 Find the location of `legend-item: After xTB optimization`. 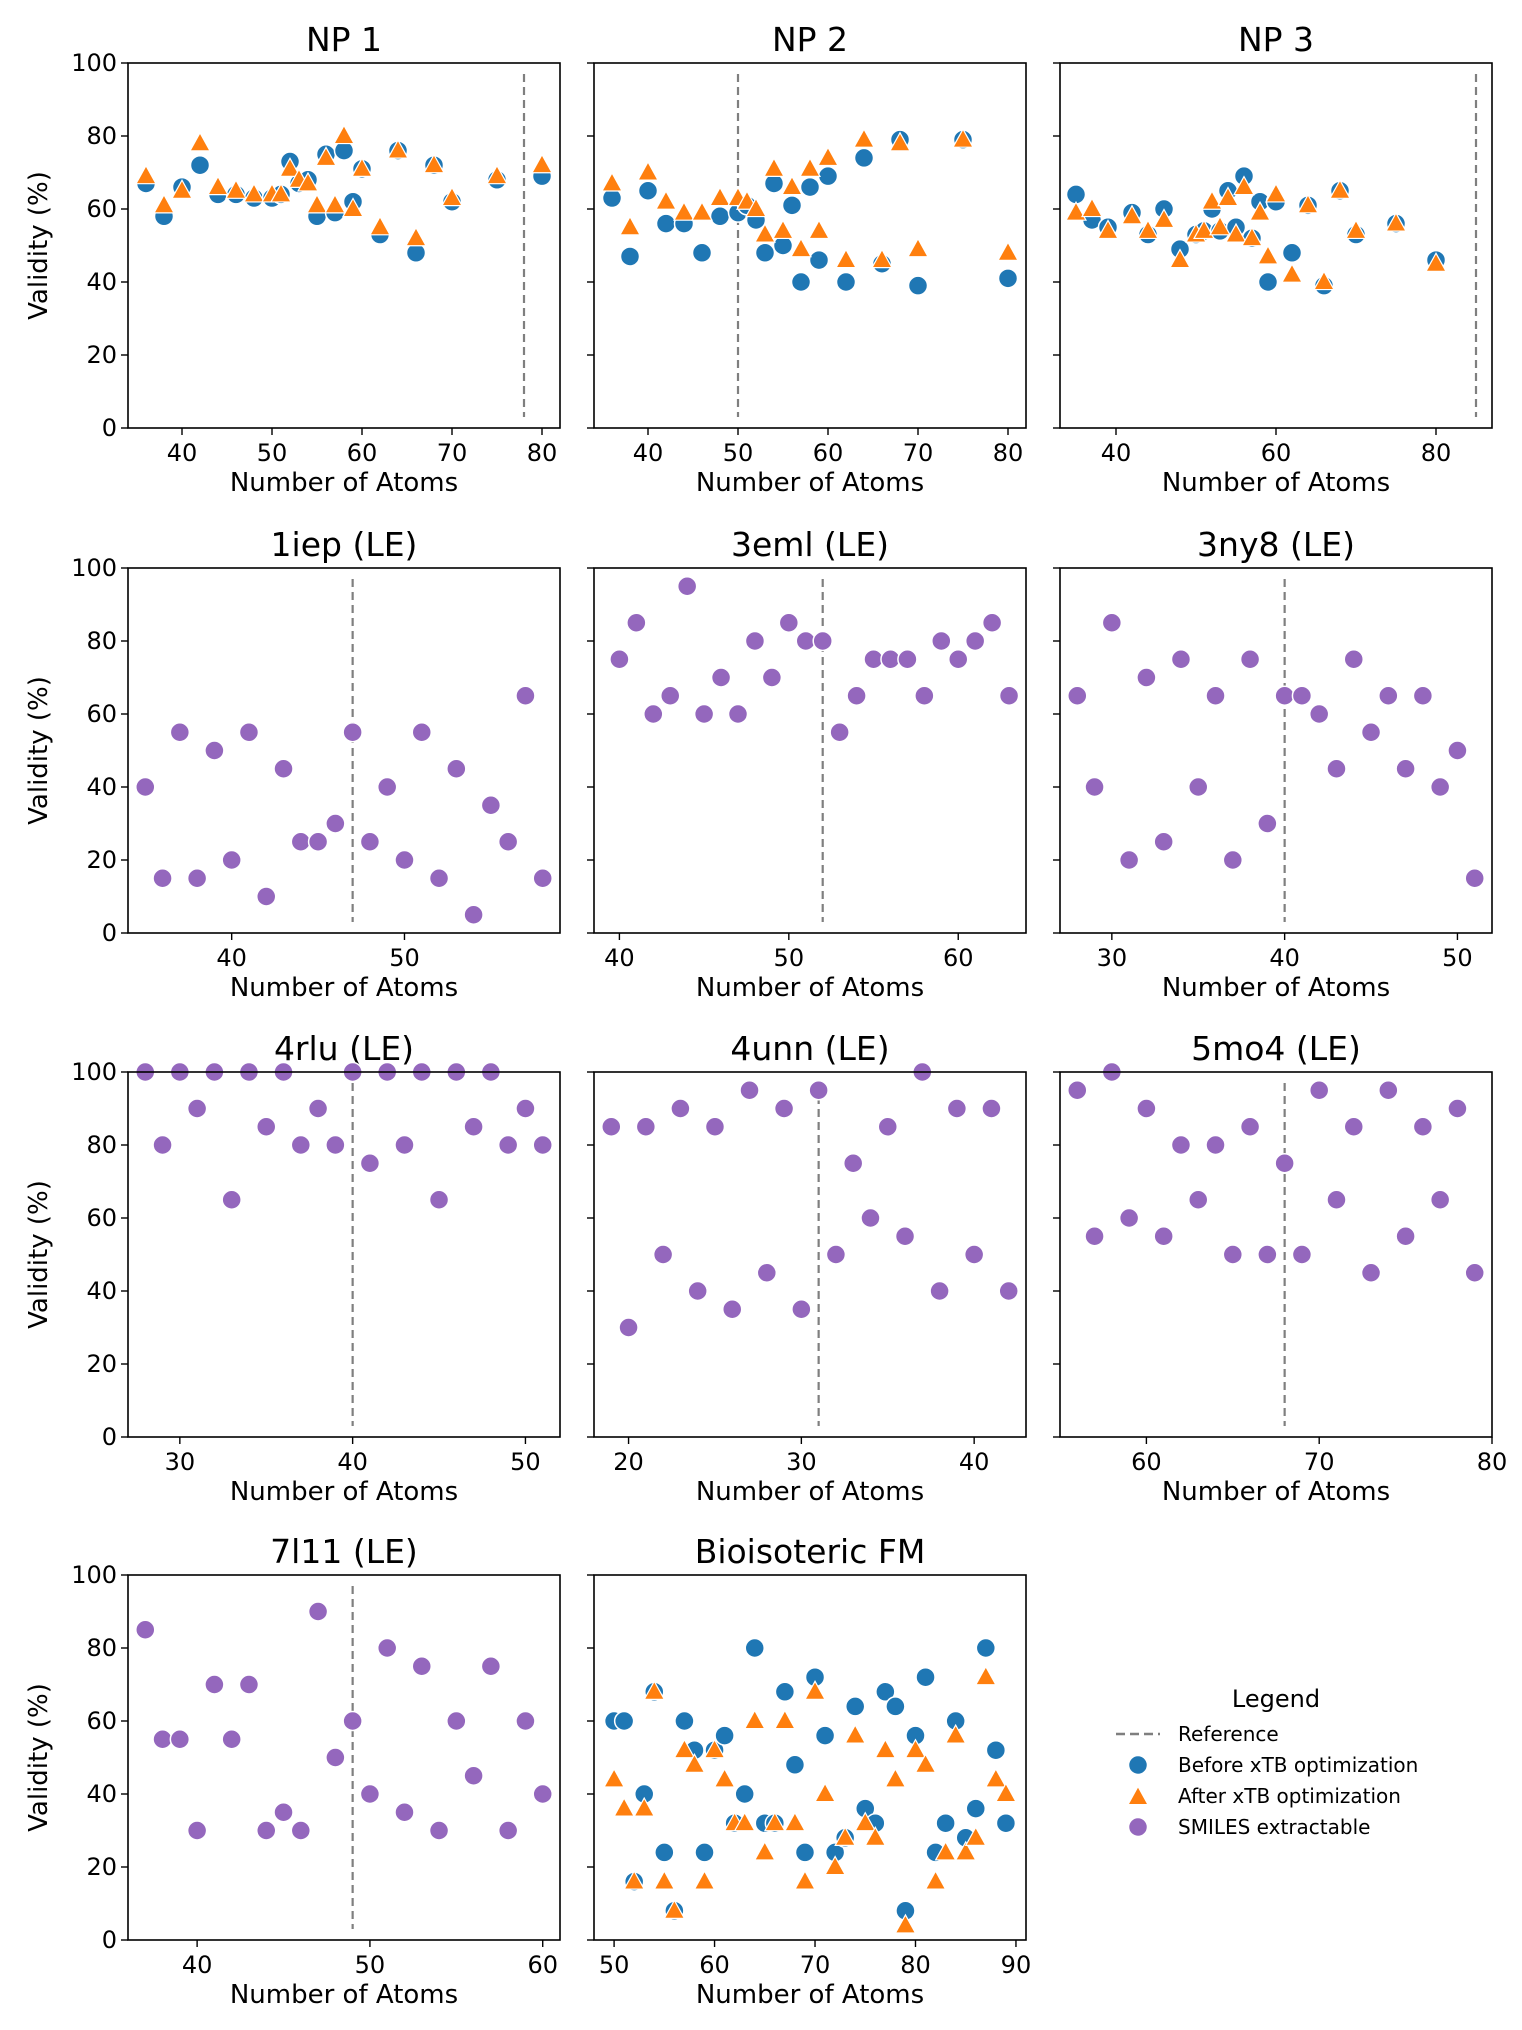

legend-item: After xTB optimization is located at coordinates (1264, 1796).